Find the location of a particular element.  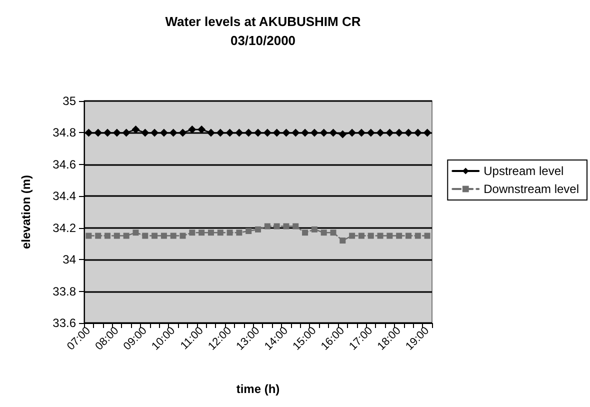

legend-label: Upstream level is located at coordinates (524, 171).